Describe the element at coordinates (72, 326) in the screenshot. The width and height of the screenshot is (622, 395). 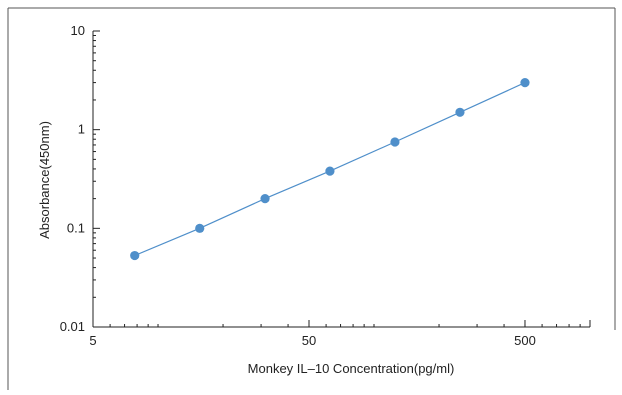
I see `y-tick-label: 0.01` at that location.